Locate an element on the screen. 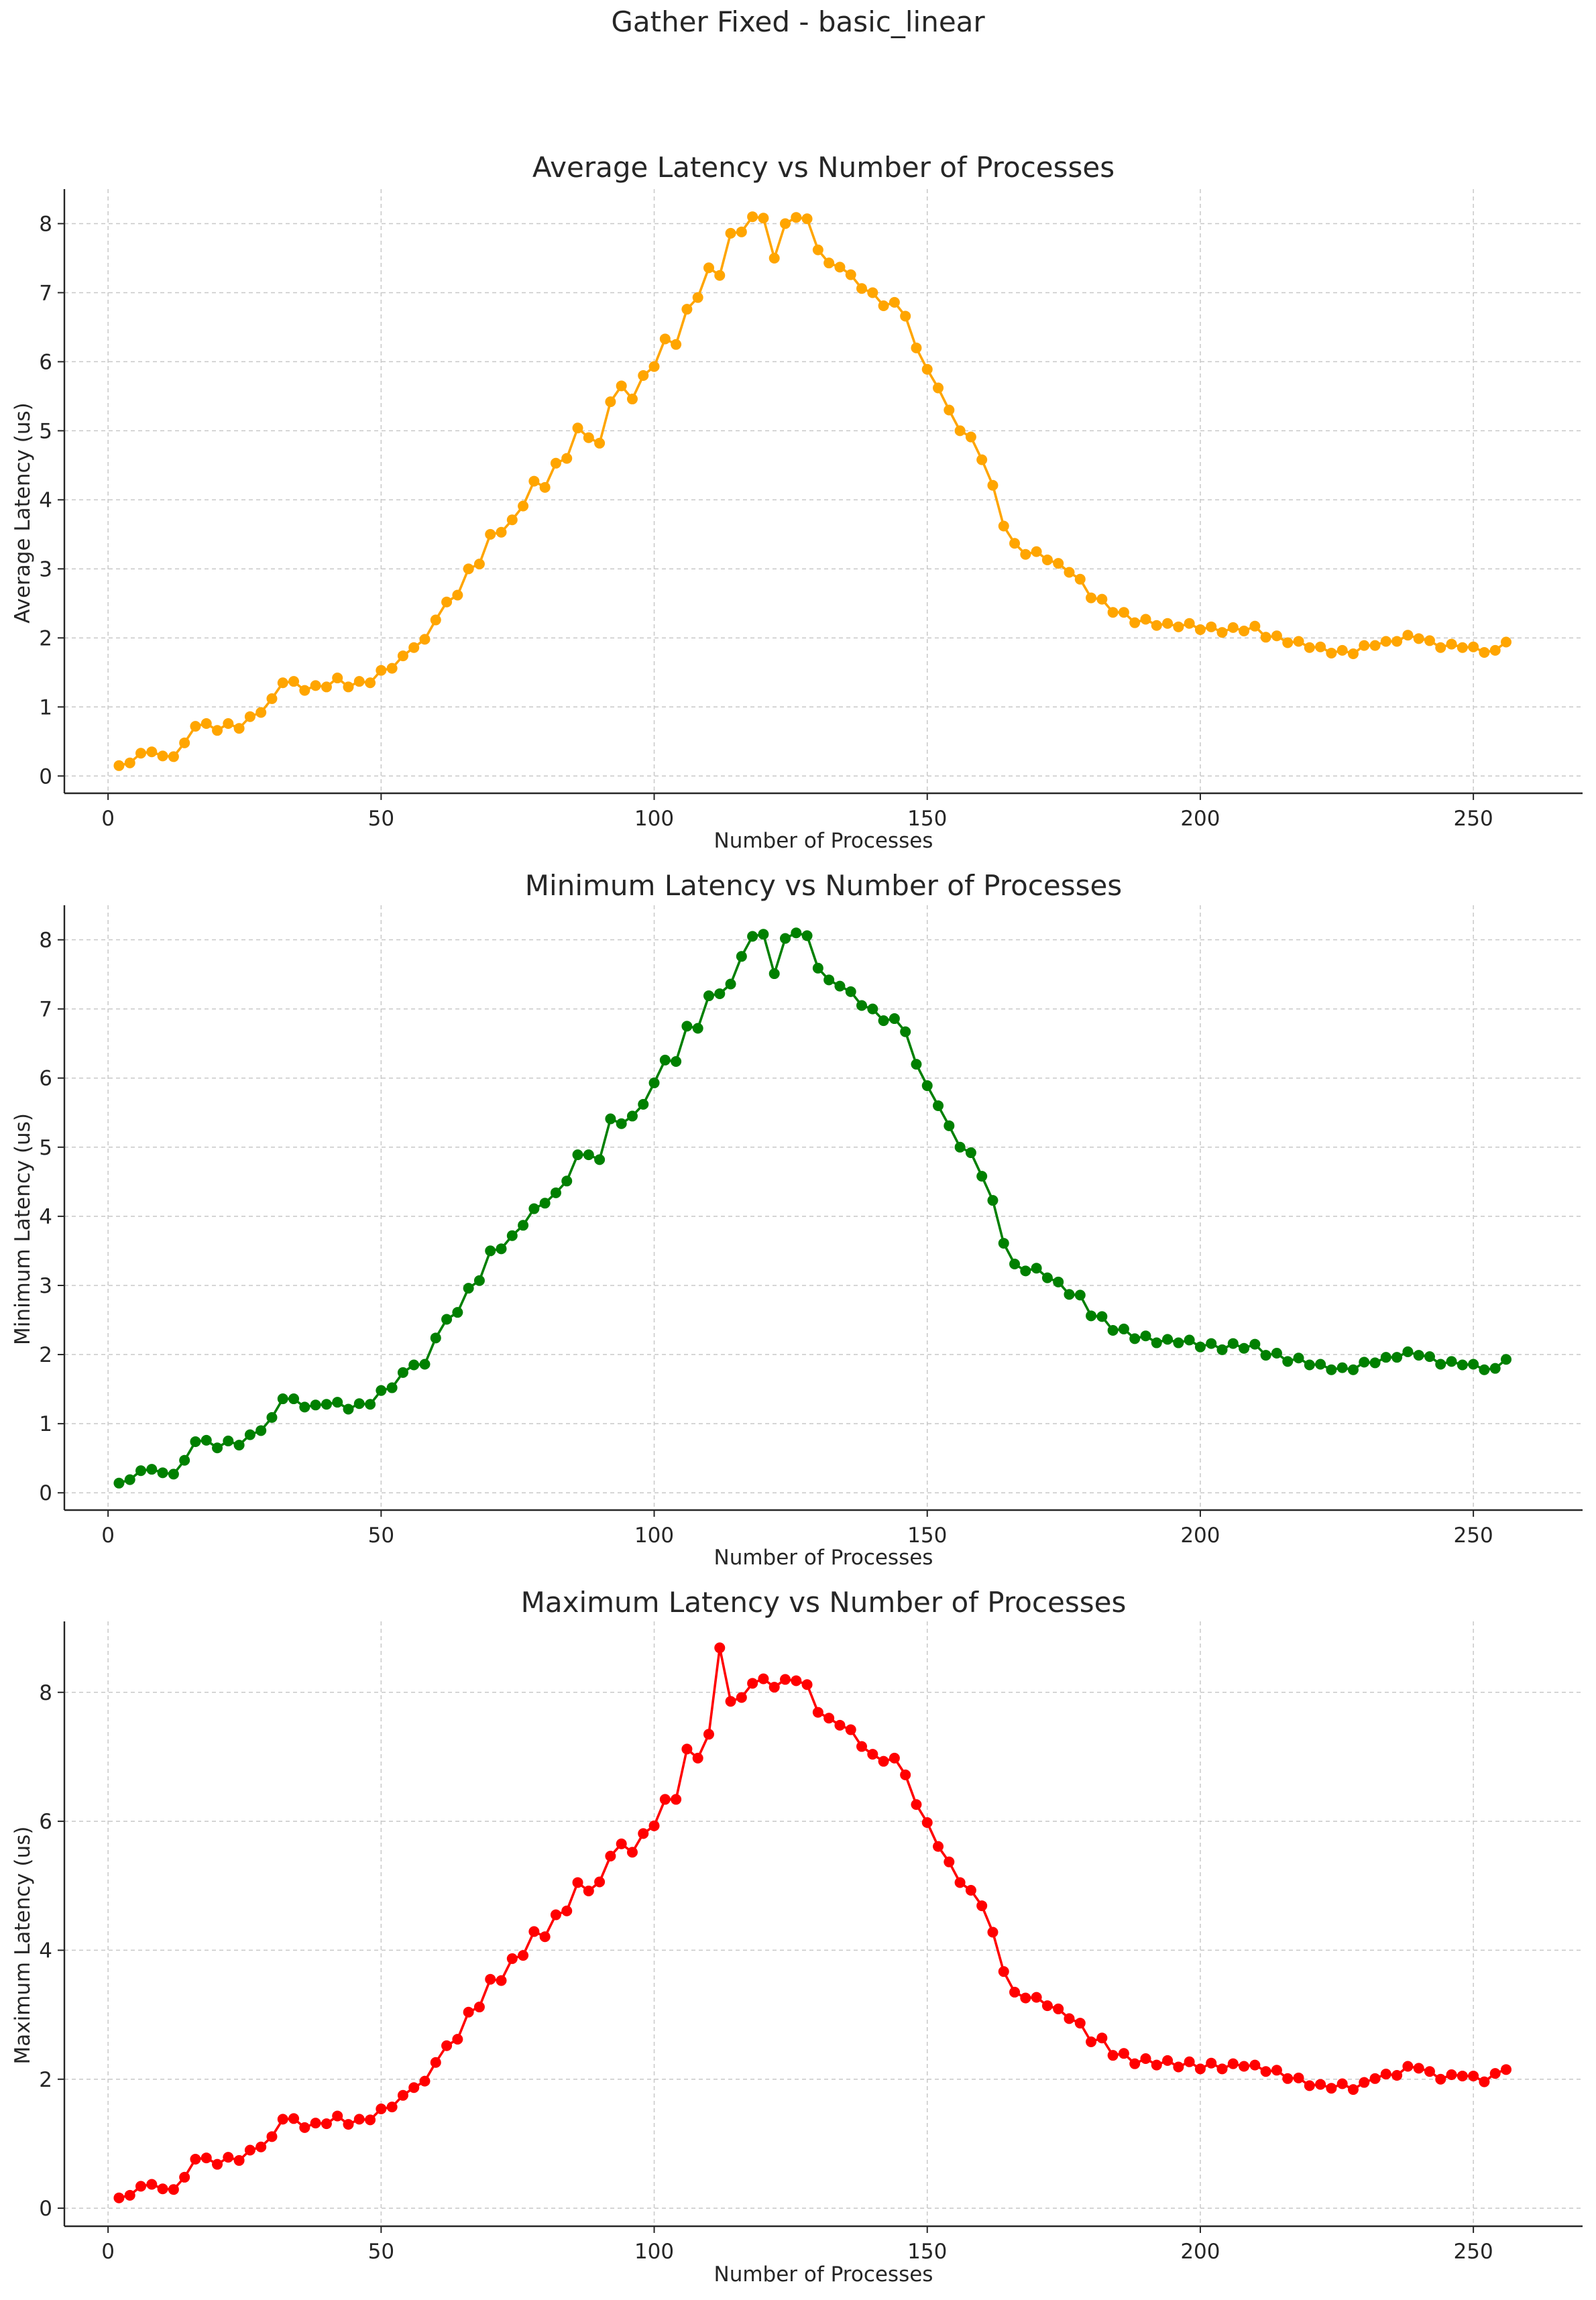 The height and width of the screenshot is (2300, 1596). y-tick-label: 3 is located at coordinates (45, 569).